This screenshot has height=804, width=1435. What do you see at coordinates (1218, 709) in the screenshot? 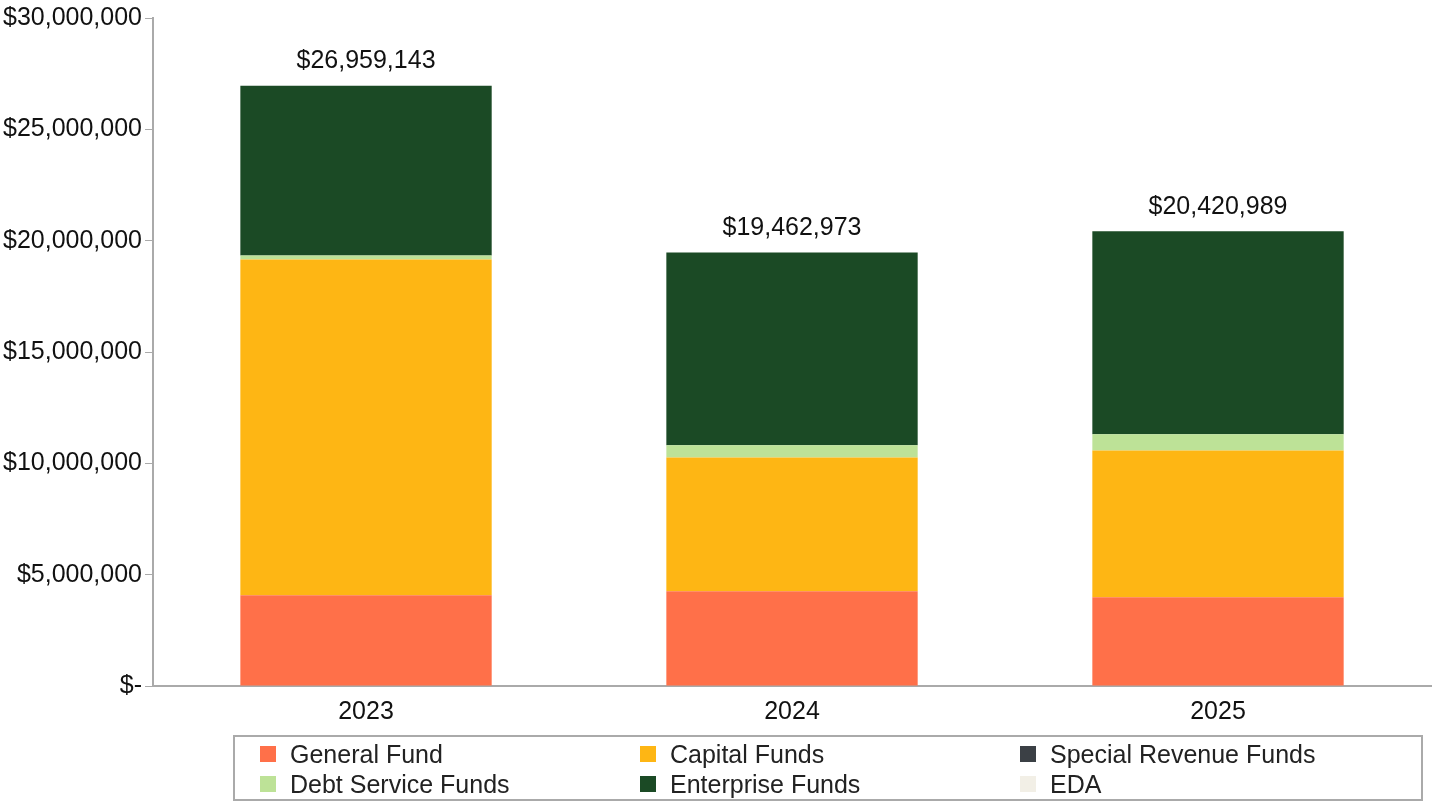
I see `x-tick-label: 2025` at bounding box center [1218, 709].